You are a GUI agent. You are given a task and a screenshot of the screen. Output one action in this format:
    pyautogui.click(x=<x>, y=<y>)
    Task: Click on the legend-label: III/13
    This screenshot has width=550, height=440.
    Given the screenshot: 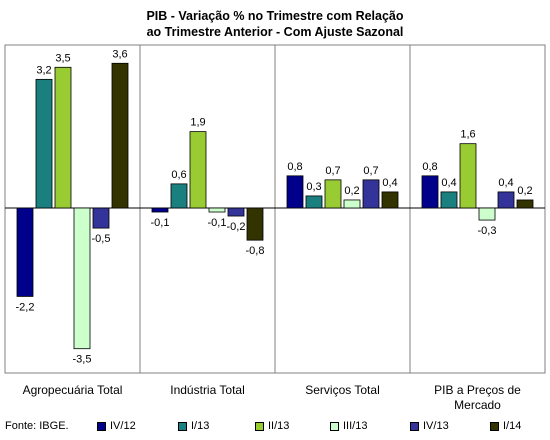 What is the action you would take?
    pyautogui.click(x=355, y=426)
    